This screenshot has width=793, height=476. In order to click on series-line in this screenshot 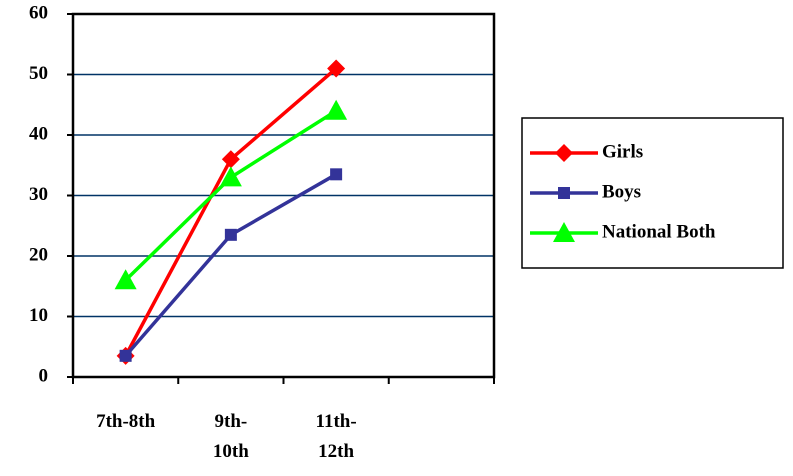, I will do `click(230, 264)`.